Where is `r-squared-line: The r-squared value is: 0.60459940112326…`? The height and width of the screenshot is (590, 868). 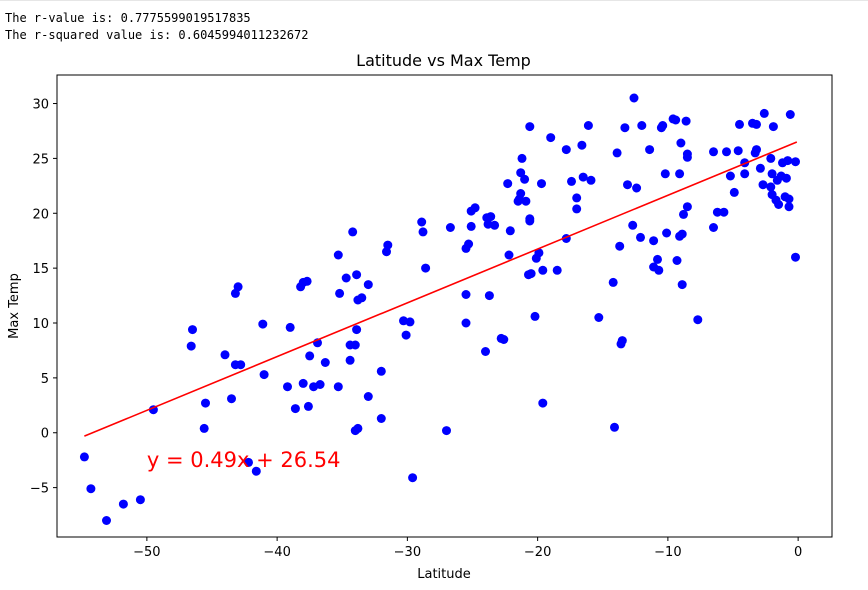
r-squared-line: The r-squared value is: 0.60459940112326… is located at coordinates (157, 35).